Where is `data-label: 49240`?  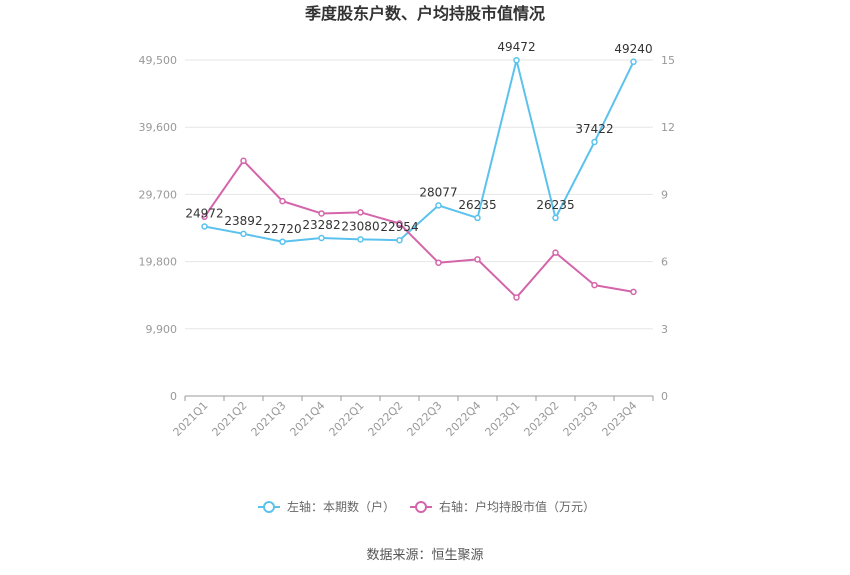 data-label: 49240 is located at coordinates (633, 49).